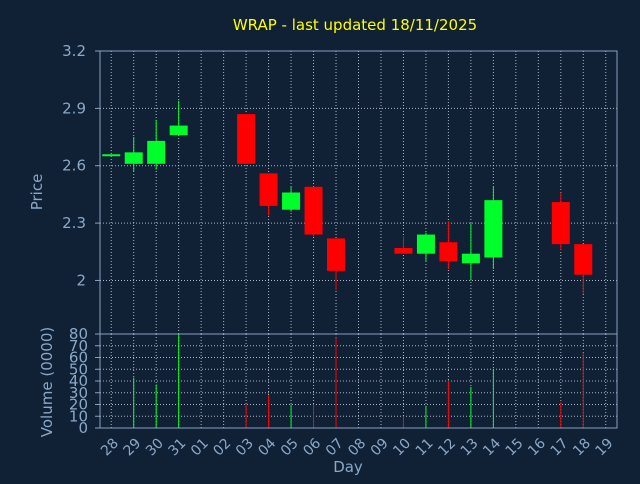  What do you see at coordinates (355, 25) in the screenshot?
I see `chart-title: WRAP - last updated 18/11/2025` at bounding box center [355, 25].